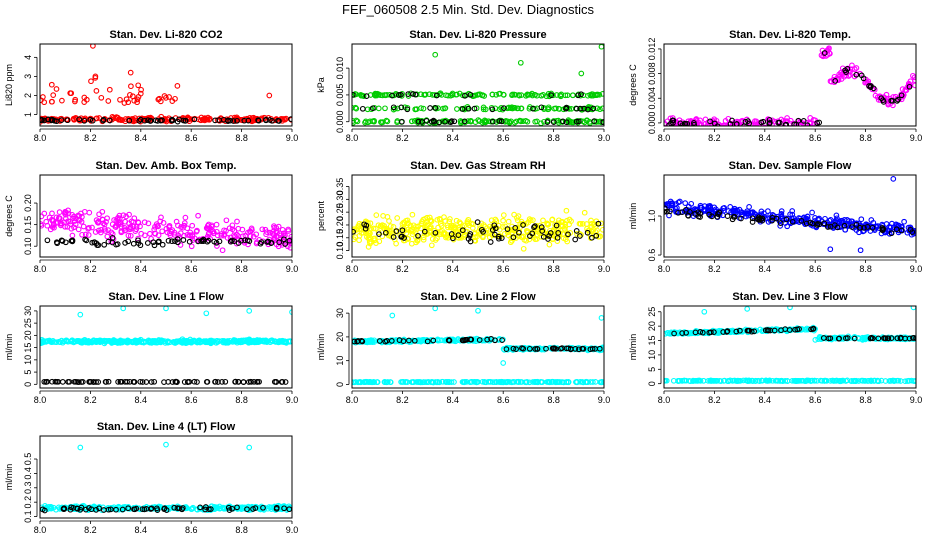  What do you see at coordinates (765, 269) in the screenshot?
I see `x-tick-label: 8.4` at bounding box center [765, 269].